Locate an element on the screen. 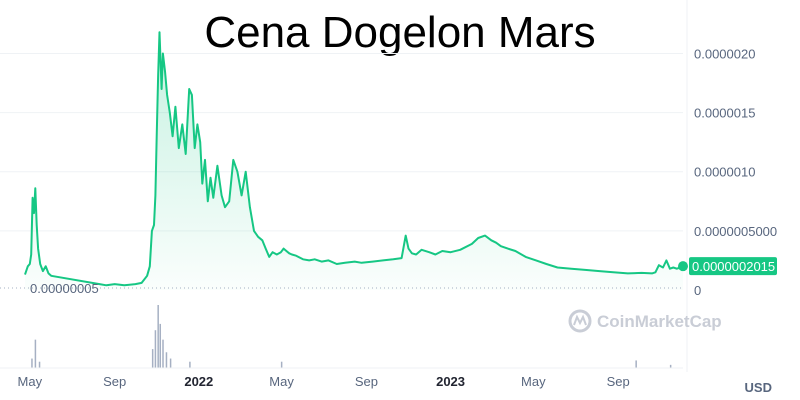  volume-bars is located at coordinates (341, 337).